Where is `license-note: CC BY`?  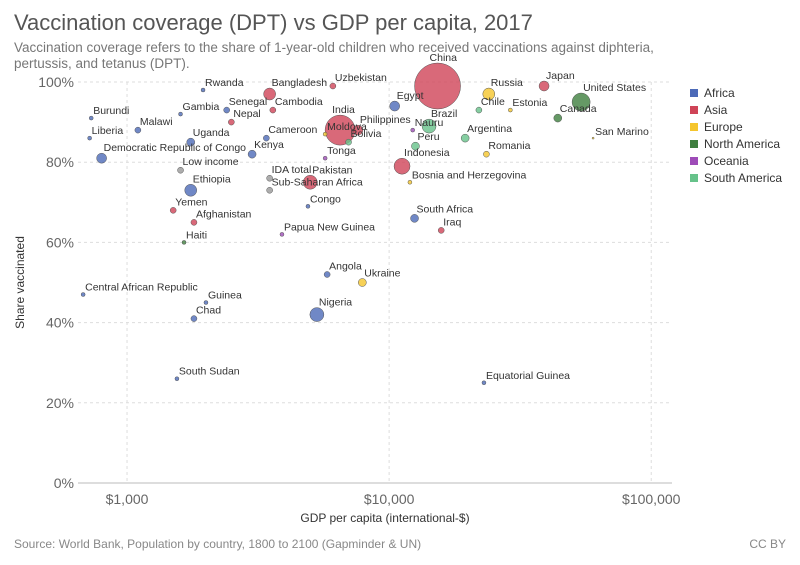
license-note: CC BY is located at coordinates (767, 544).